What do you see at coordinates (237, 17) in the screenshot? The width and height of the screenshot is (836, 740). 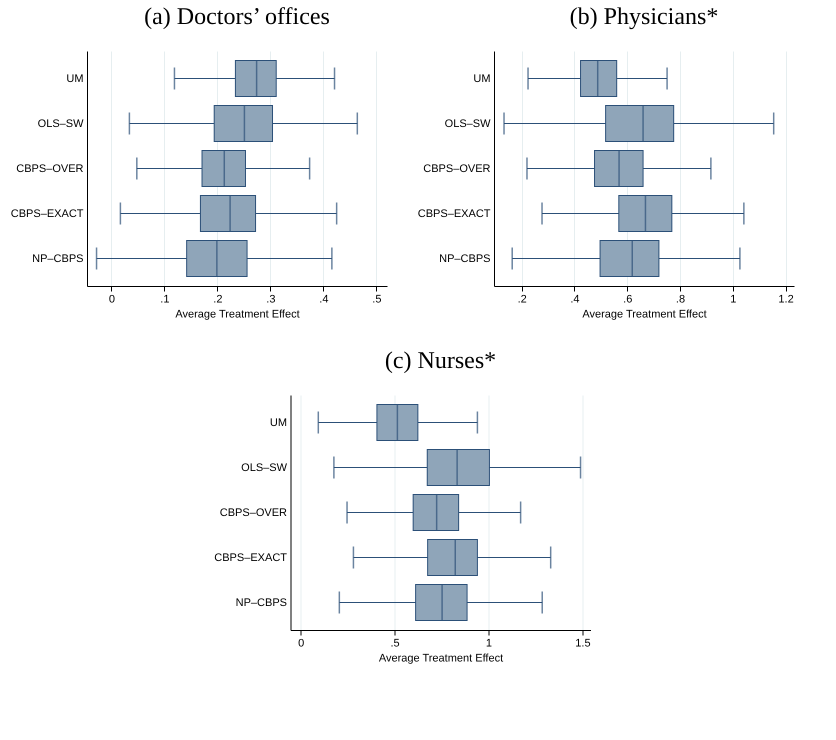 I see `chart-title: (a) Doctors’ offices` at bounding box center [237, 17].